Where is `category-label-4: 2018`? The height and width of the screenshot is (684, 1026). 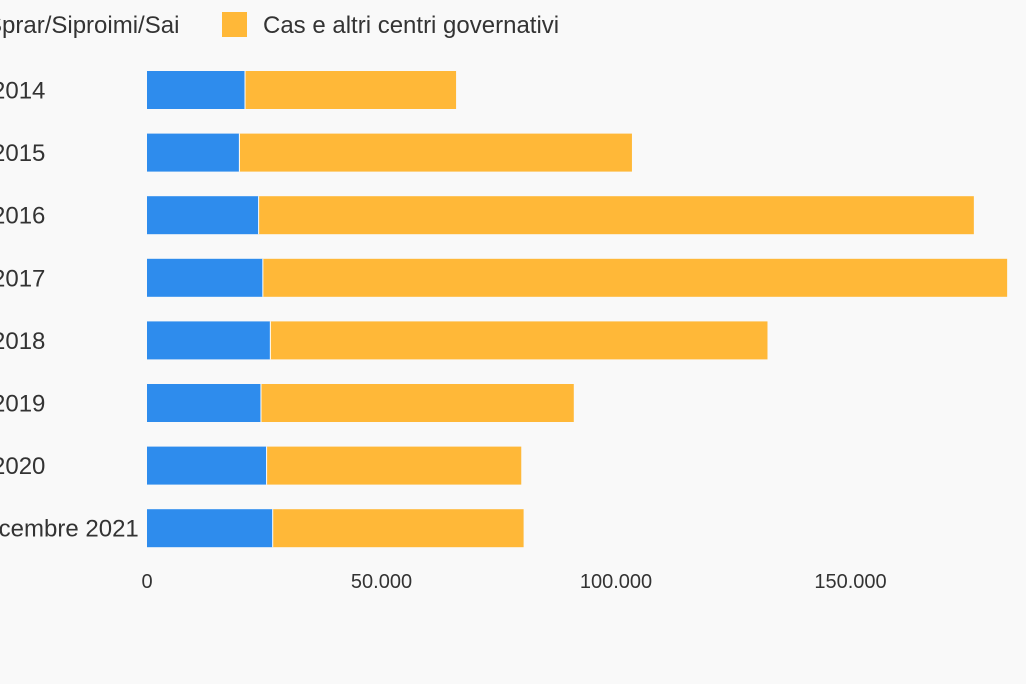 category-label-4: 2018 is located at coordinates (22, 341).